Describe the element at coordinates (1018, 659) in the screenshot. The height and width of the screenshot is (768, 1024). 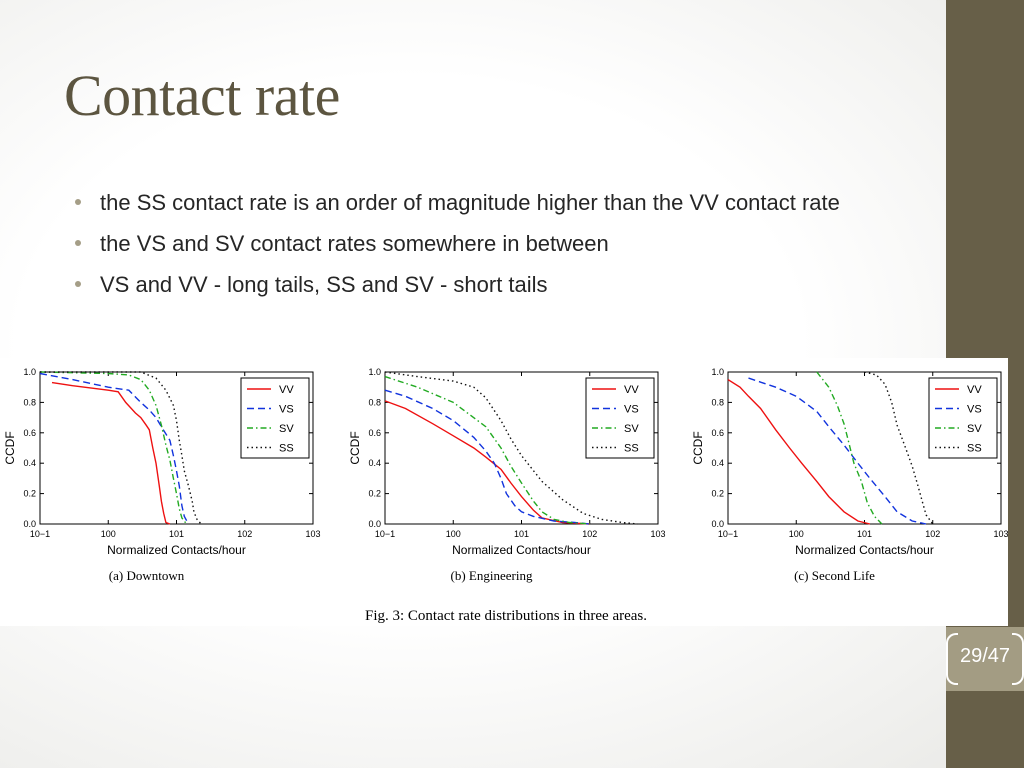
I see `counter-bracket-right` at that location.